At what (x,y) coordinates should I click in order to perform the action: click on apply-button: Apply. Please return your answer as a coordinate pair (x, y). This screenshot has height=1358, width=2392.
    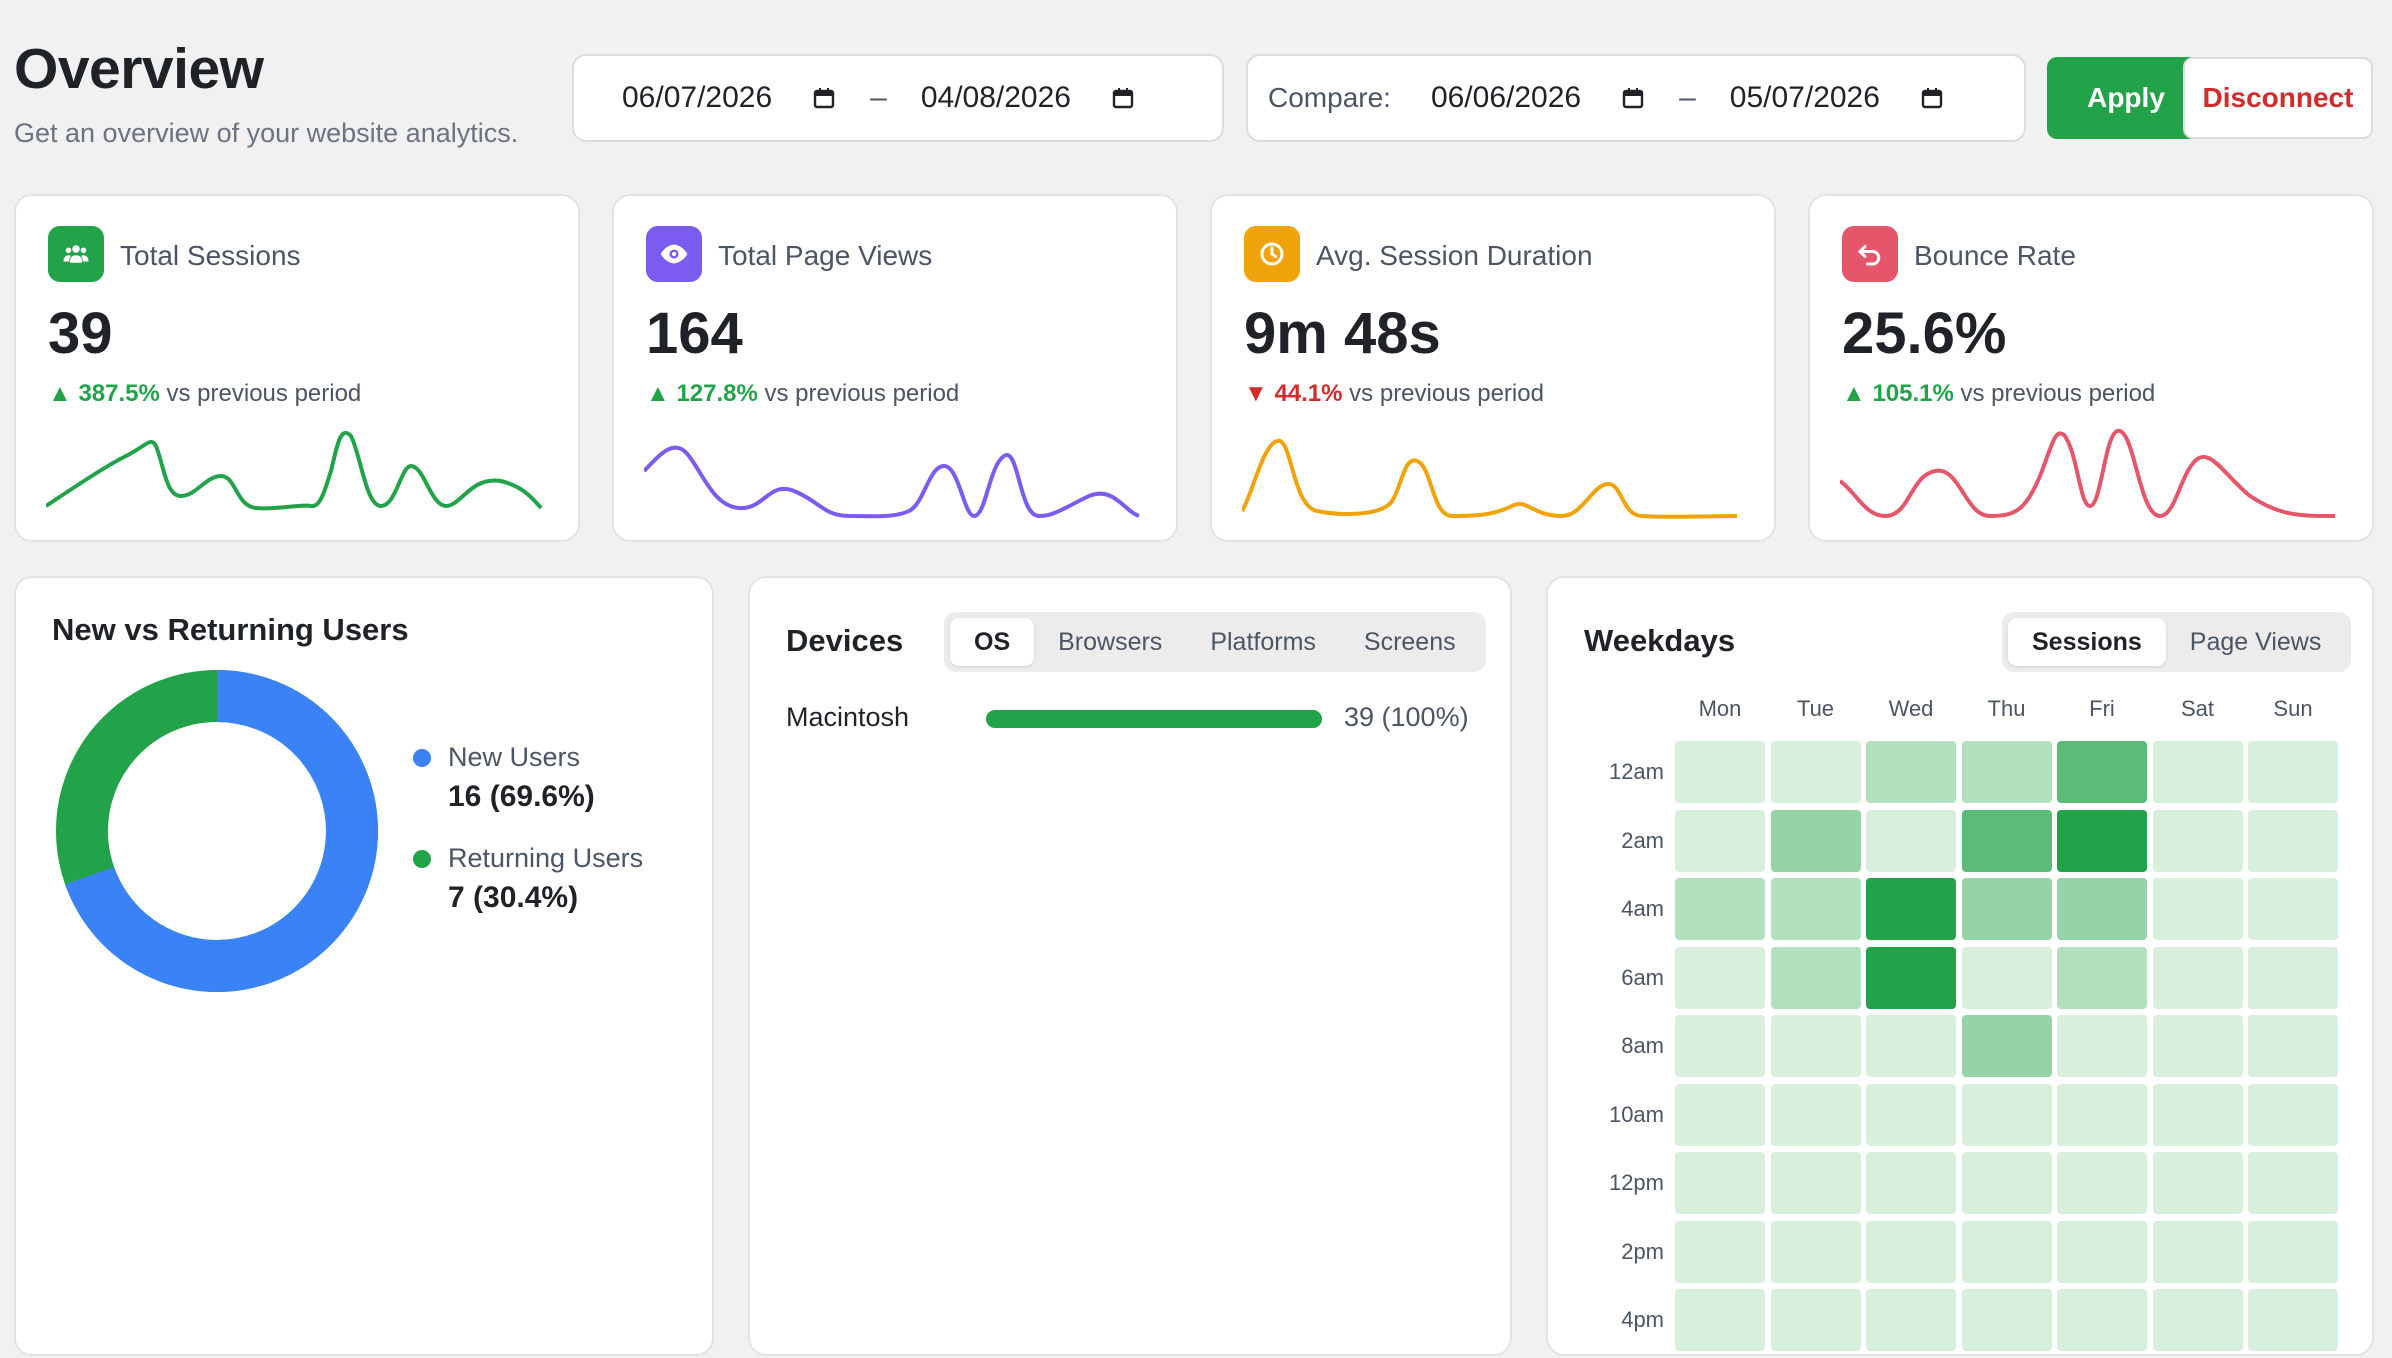
    Looking at the image, I should click on (2126, 98).